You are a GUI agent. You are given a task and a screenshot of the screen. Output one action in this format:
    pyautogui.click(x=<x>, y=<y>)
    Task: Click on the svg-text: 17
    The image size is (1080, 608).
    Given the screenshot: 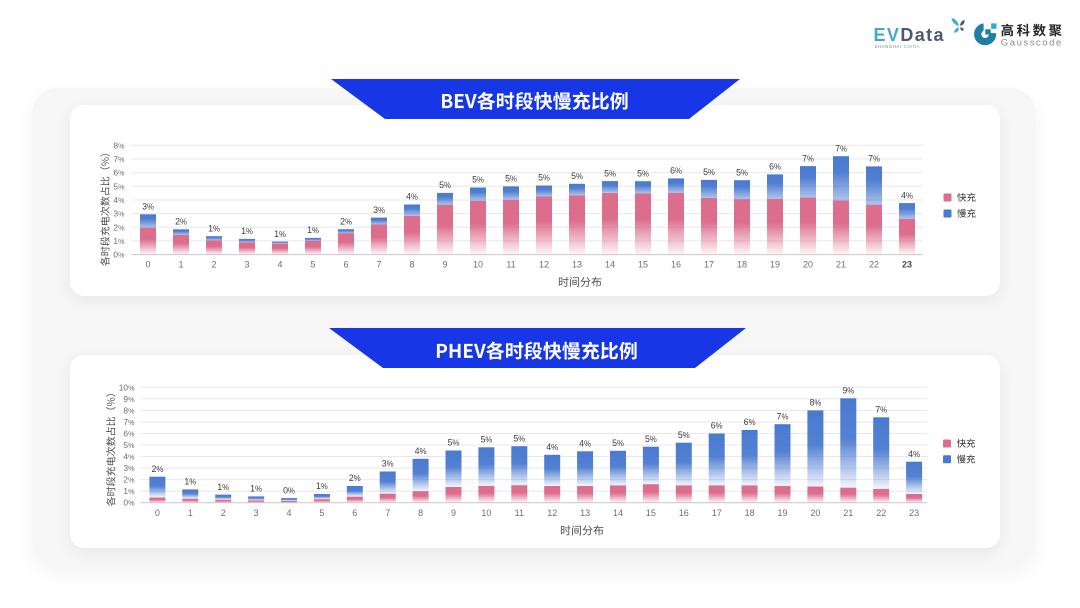 What is the action you would take?
    pyautogui.click(x=709, y=265)
    